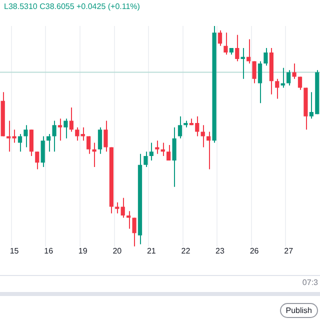  I want to click on text: L38.5310 C38.6055 +0.0425 (+0.11%), so click(72, 6).